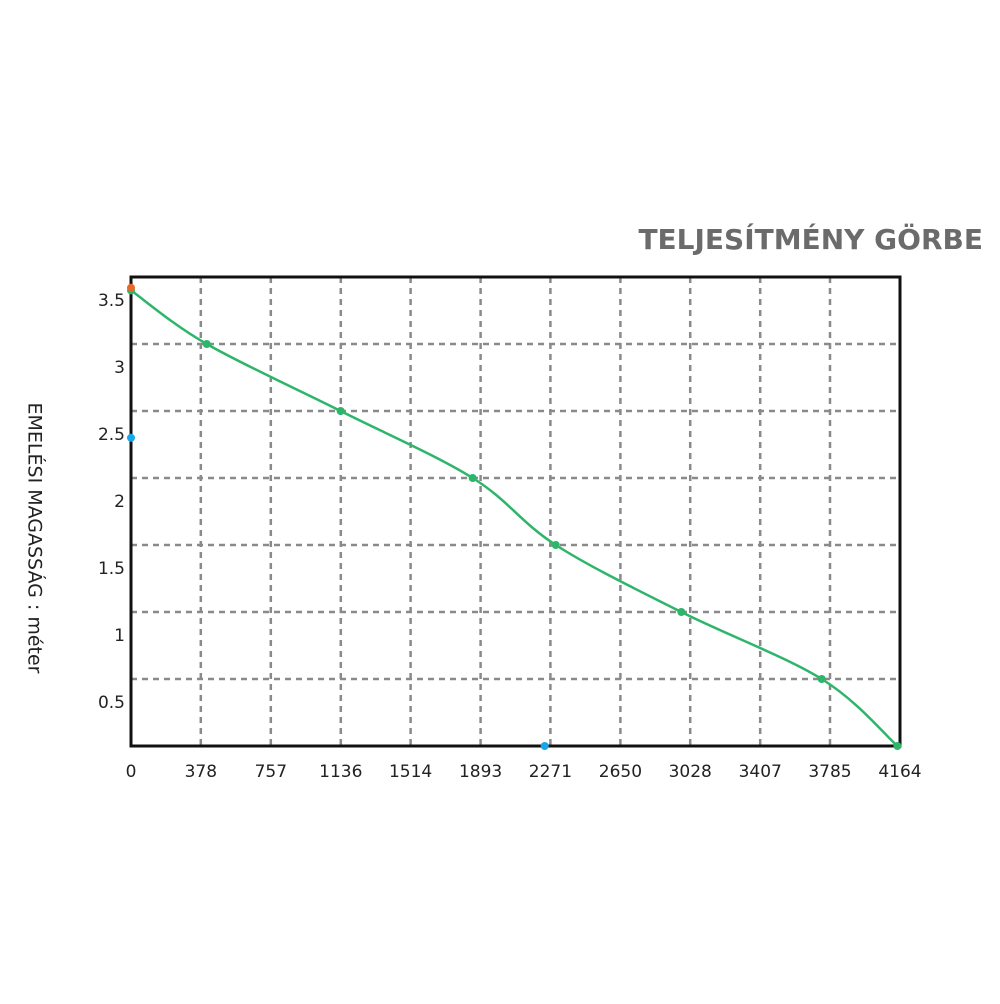 This screenshot has width=1000, height=1004. What do you see at coordinates (35, 538) in the screenshot?
I see `y-axis-label: EMELÉSI MAGASSÁG : méter` at bounding box center [35, 538].